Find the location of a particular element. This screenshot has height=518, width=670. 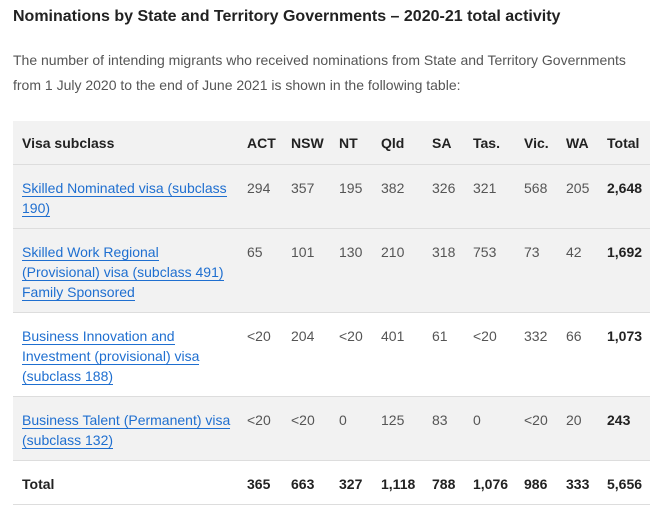

value-cell: 101 is located at coordinates (306, 270).